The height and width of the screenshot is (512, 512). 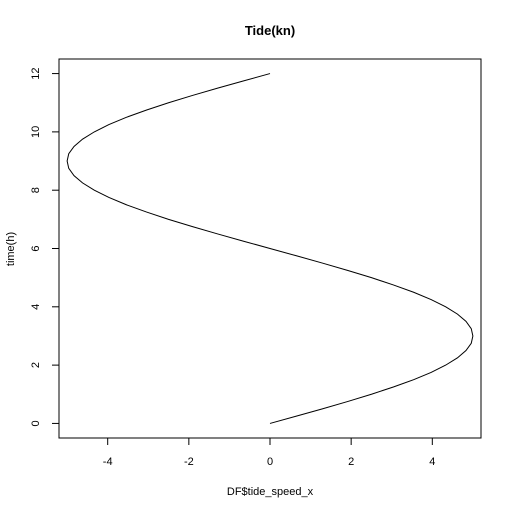 I want to click on x-axis: -4 -2 0 2 4, so click(x=269, y=452).